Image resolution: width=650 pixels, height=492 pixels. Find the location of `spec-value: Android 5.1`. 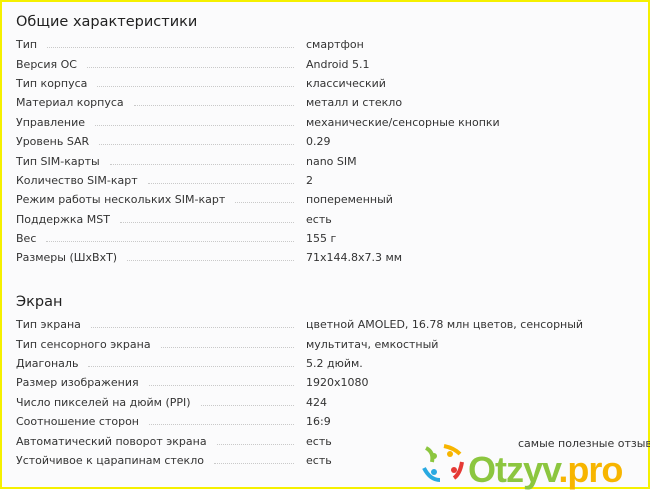

spec-value: Android 5.1 is located at coordinates (338, 64).